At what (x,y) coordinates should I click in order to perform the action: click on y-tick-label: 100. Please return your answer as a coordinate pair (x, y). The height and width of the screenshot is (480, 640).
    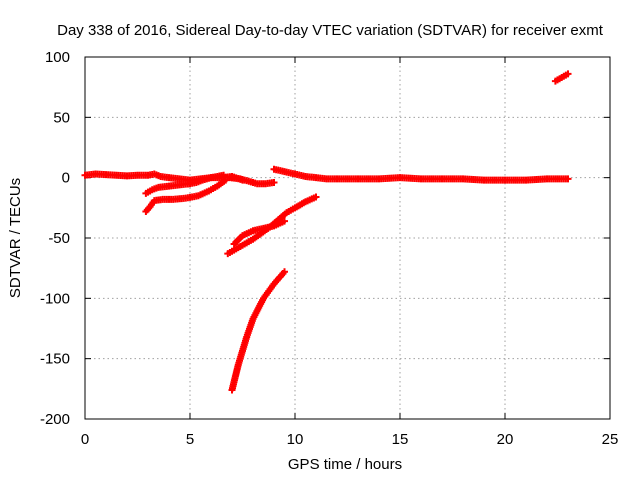
    Looking at the image, I should click on (57, 57).